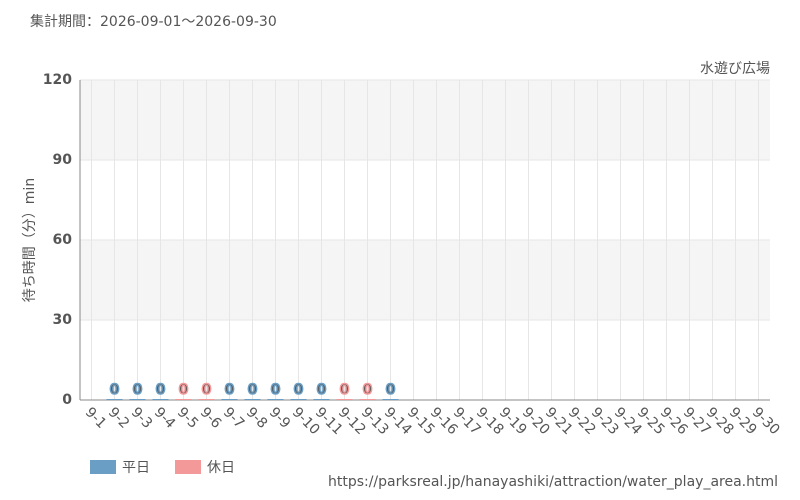  Describe the element at coordinates (221, 468) in the screenshot. I see `legend-label: 休日` at that location.